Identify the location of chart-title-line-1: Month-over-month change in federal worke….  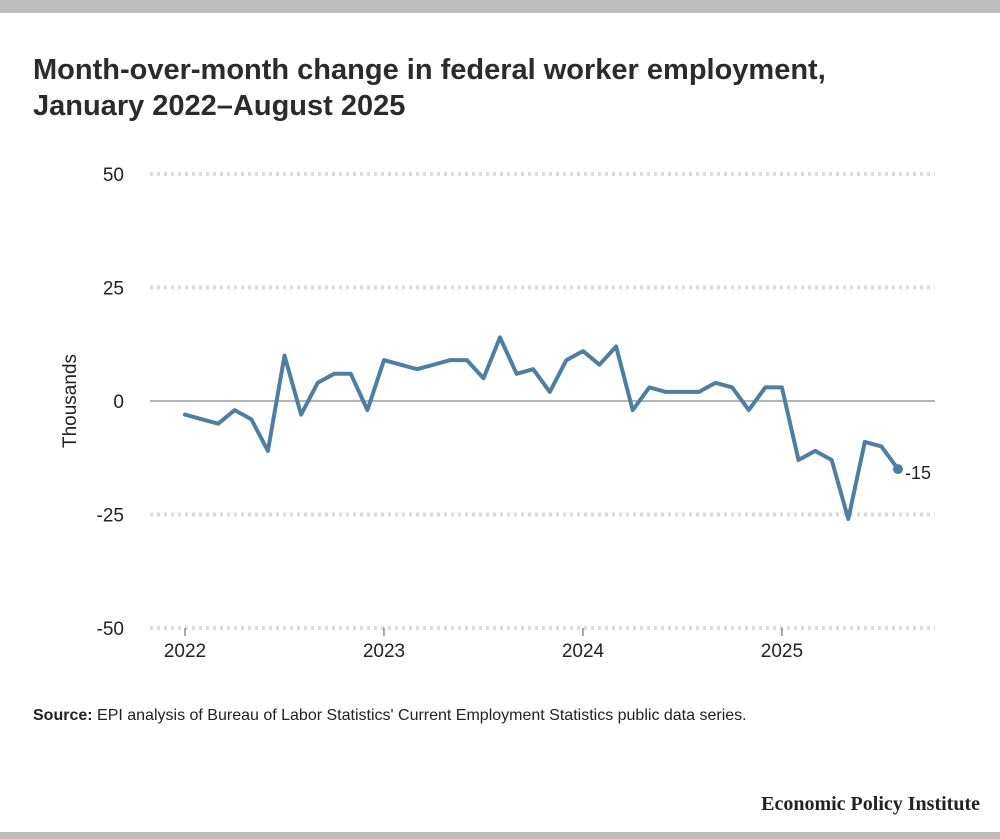
(429, 70).